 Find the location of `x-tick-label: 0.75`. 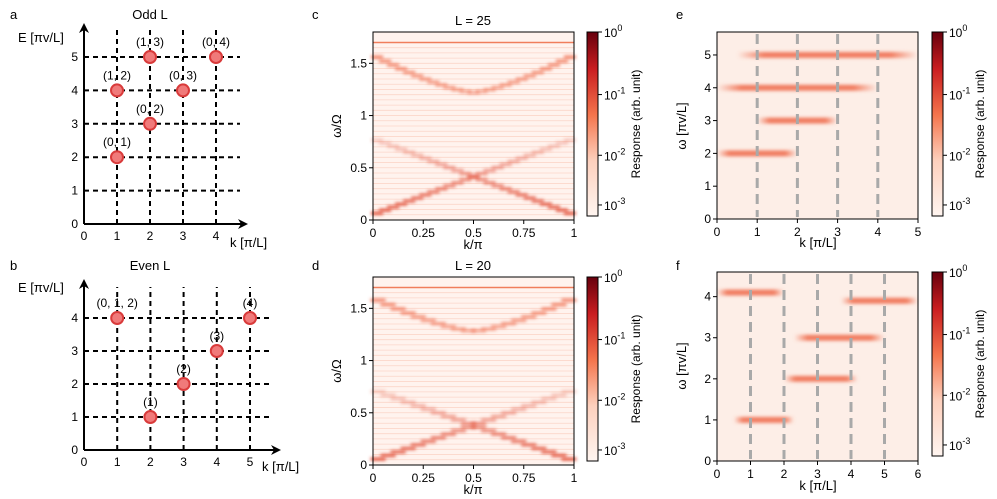

x-tick-label: 0.75 is located at coordinates (524, 478).